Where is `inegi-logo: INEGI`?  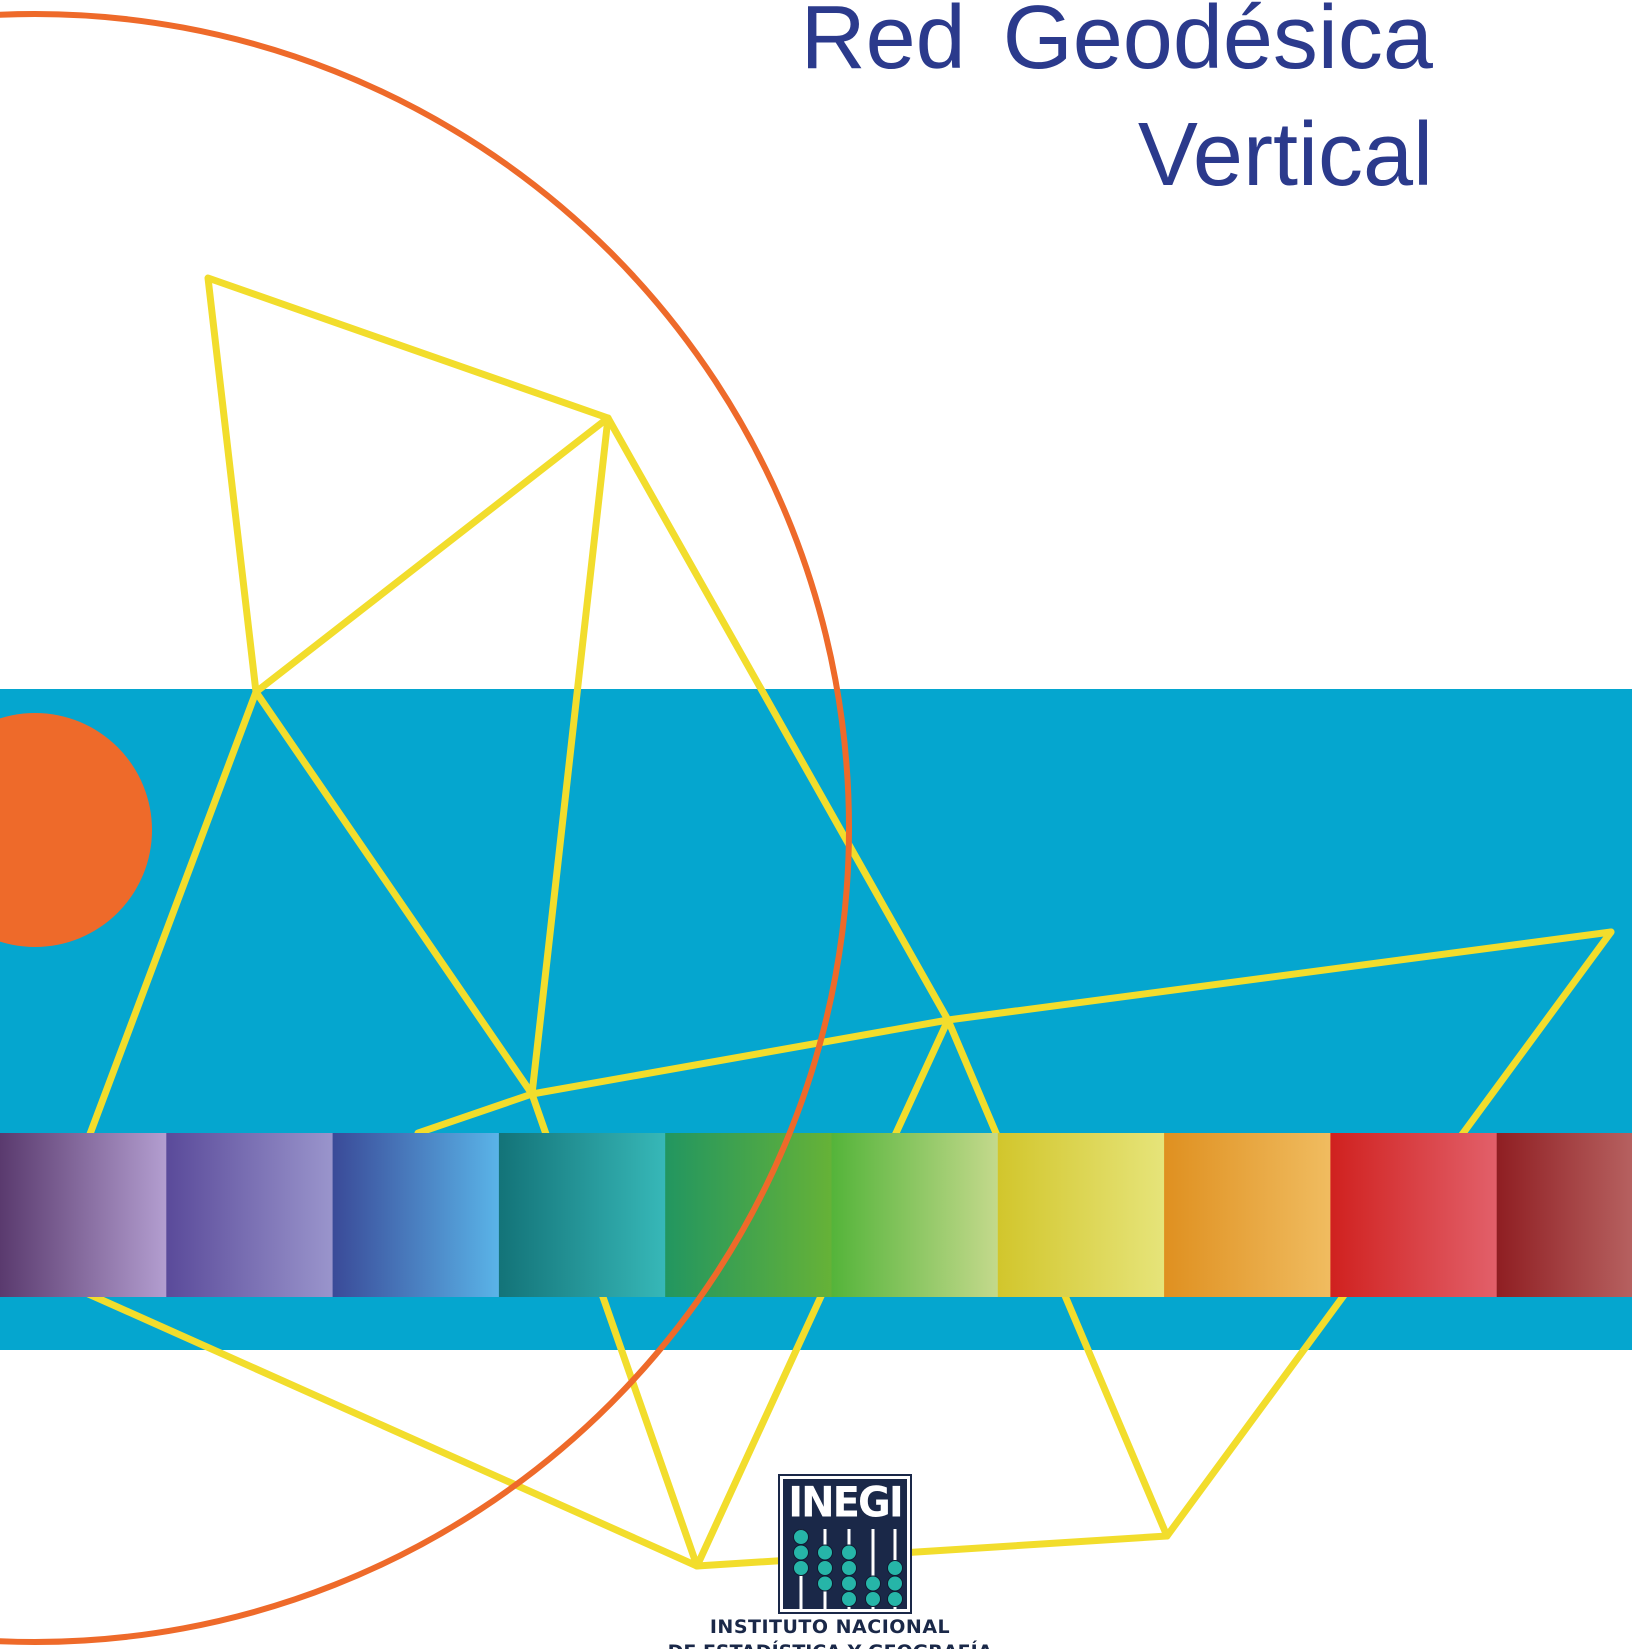
inegi-logo: INEGI is located at coordinates (845, 1544).